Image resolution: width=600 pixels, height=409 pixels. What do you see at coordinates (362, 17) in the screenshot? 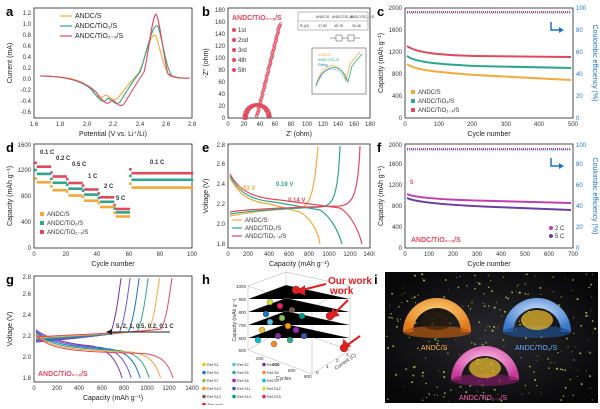
I see `svg-text: ANDC/TiO₂₋ₓ/S` at bounding box center [362, 17].